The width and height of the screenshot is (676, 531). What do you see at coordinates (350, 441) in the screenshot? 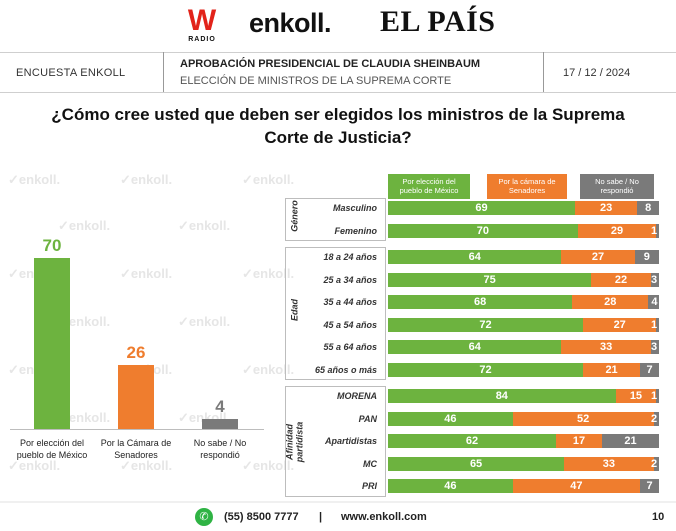
I see `row-label: Apartidistas` at bounding box center [350, 441].